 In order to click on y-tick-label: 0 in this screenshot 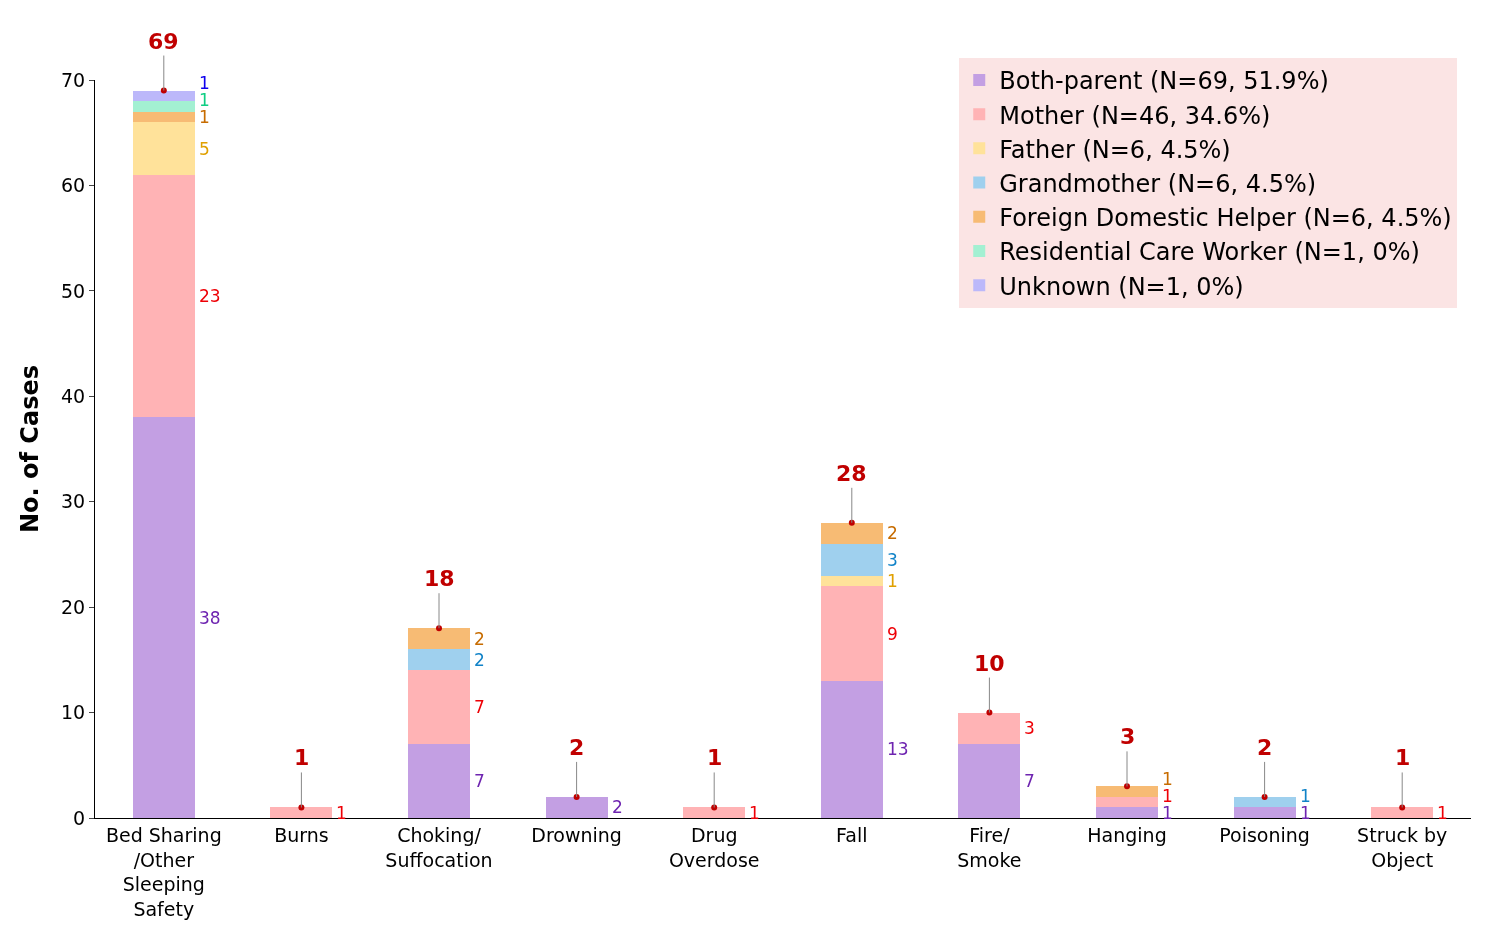, I will do `click(79, 817)`.